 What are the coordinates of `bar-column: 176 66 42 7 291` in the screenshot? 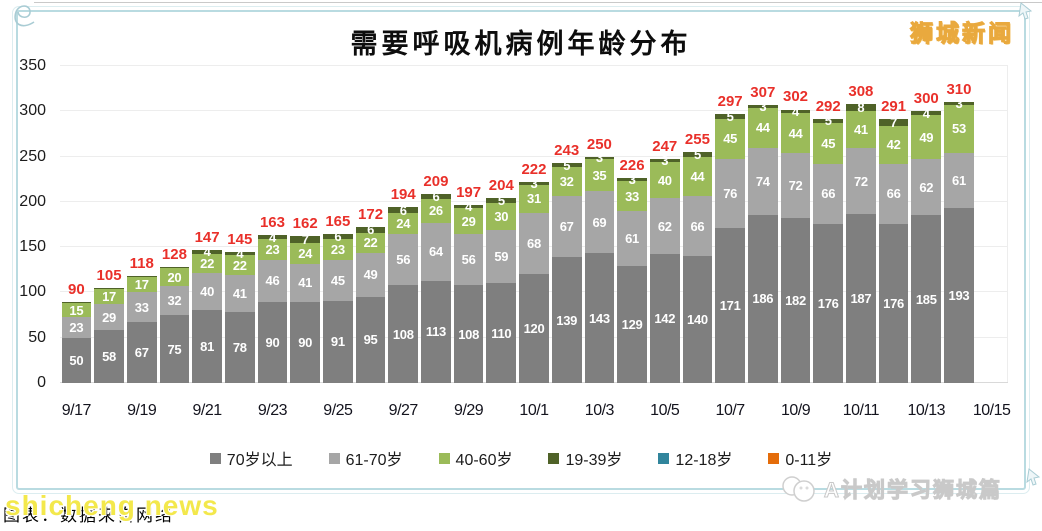 It's located at (893, 240).